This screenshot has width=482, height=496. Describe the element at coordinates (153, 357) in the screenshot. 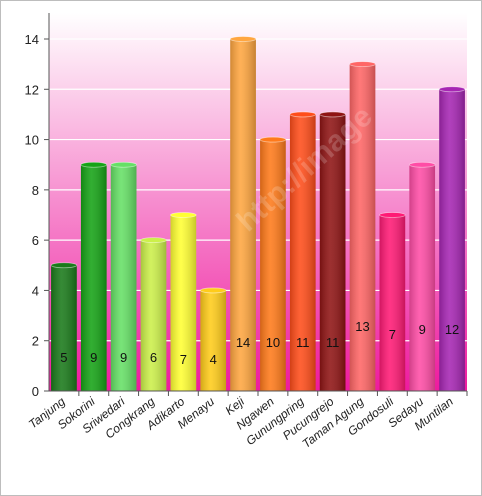

I see `data-label: 6` at that location.